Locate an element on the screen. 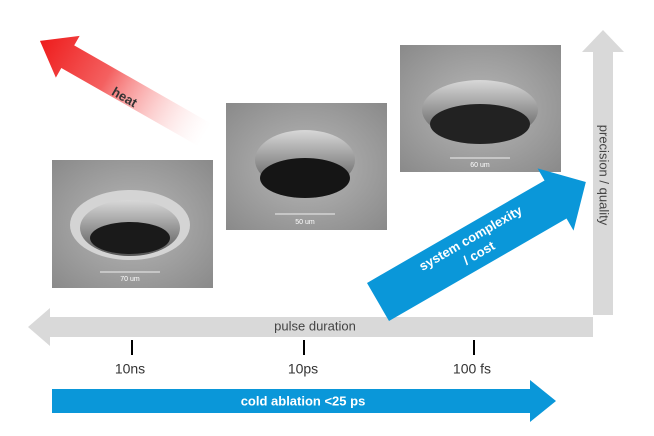 The width and height of the screenshot is (654, 436). cold-ablation-label: cold ablation <25 ps is located at coordinates (303, 400).